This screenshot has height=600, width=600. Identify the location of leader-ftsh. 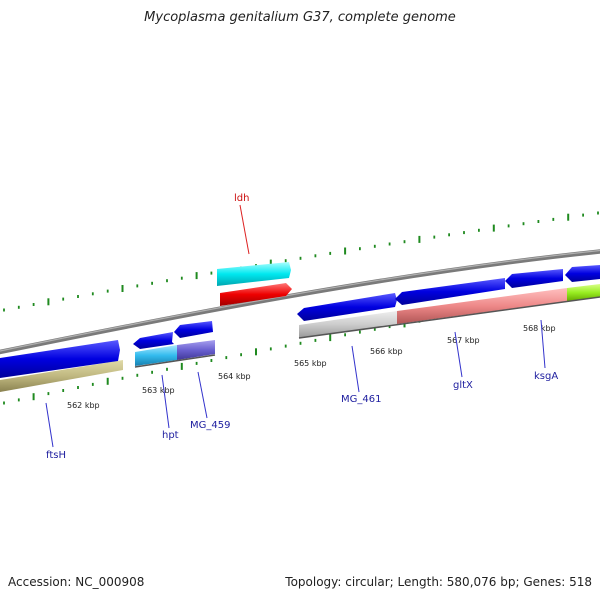
(49, 425).